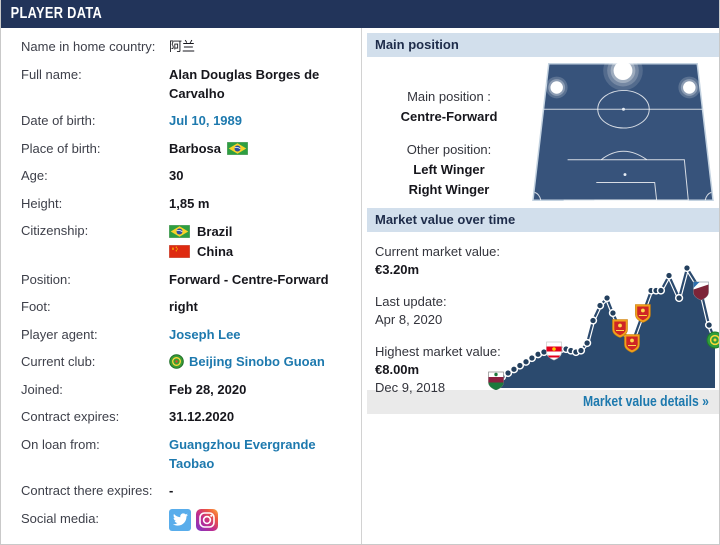  I want to click on info-value, so click(261, 519).